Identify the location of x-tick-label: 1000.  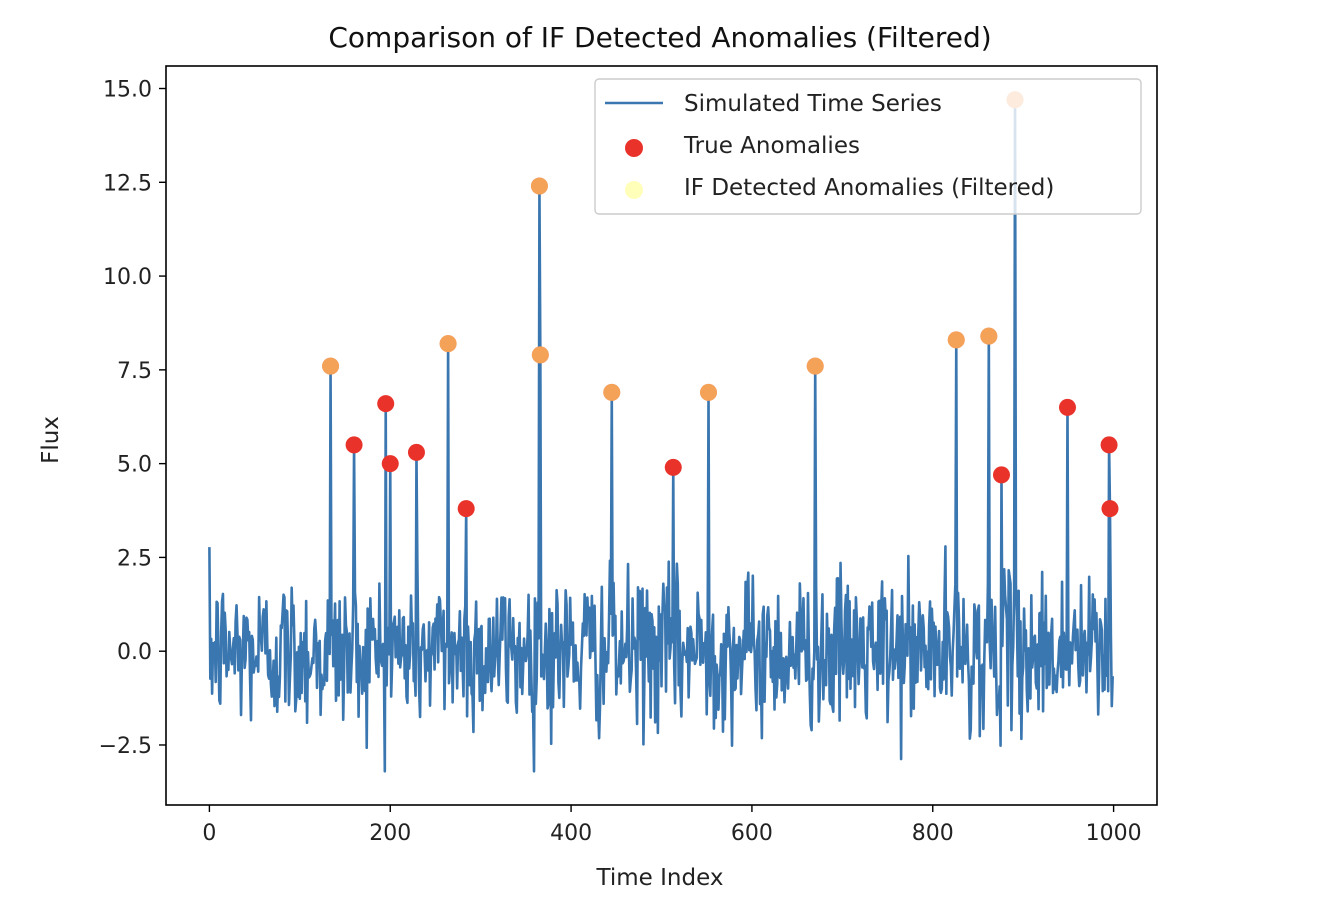
(1114, 833).